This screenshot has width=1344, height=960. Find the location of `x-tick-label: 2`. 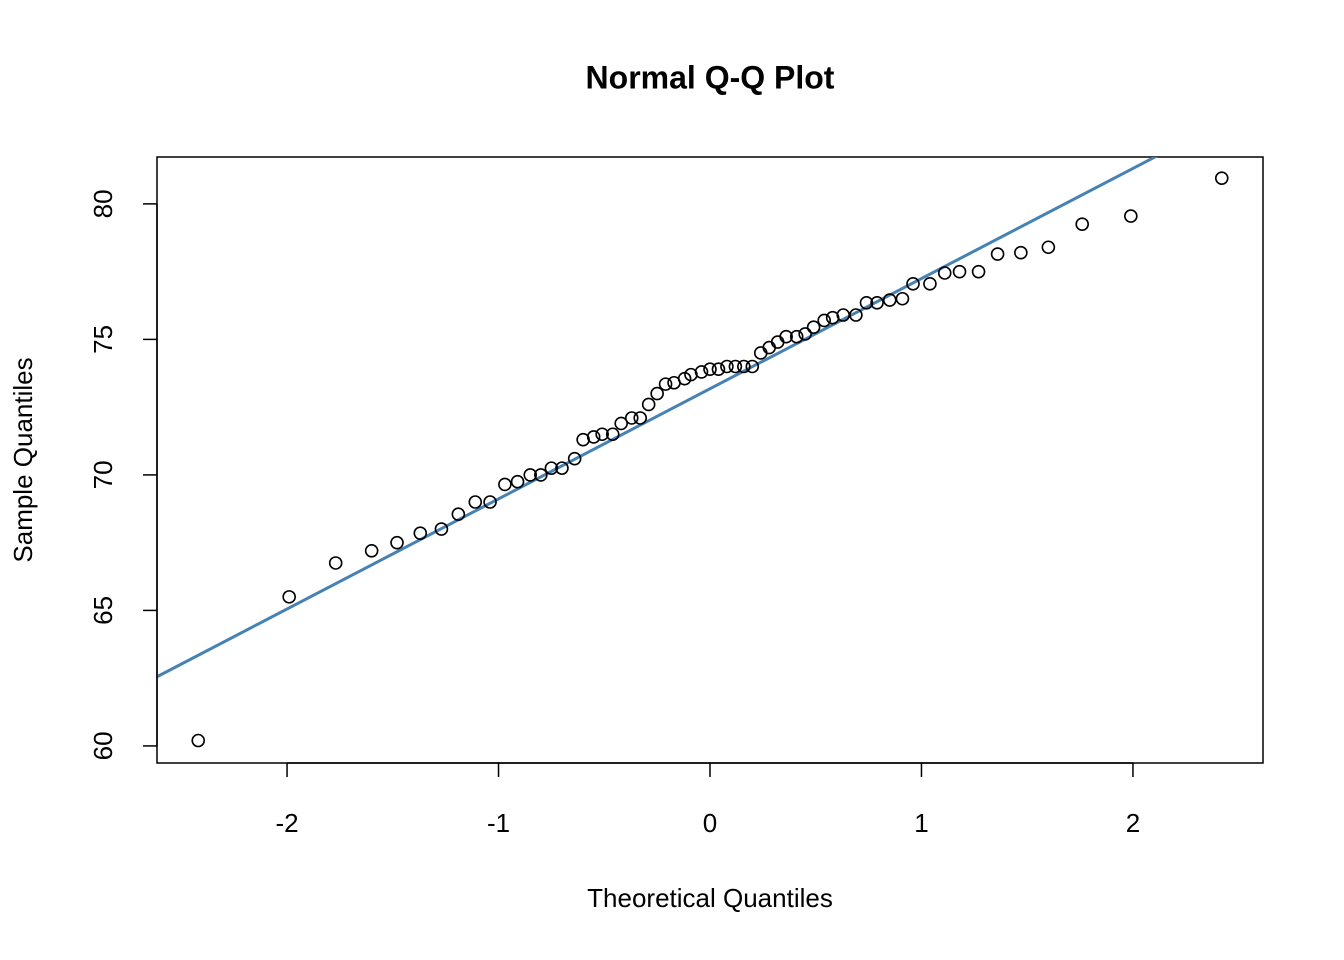

x-tick-label: 2 is located at coordinates (1133, 823).